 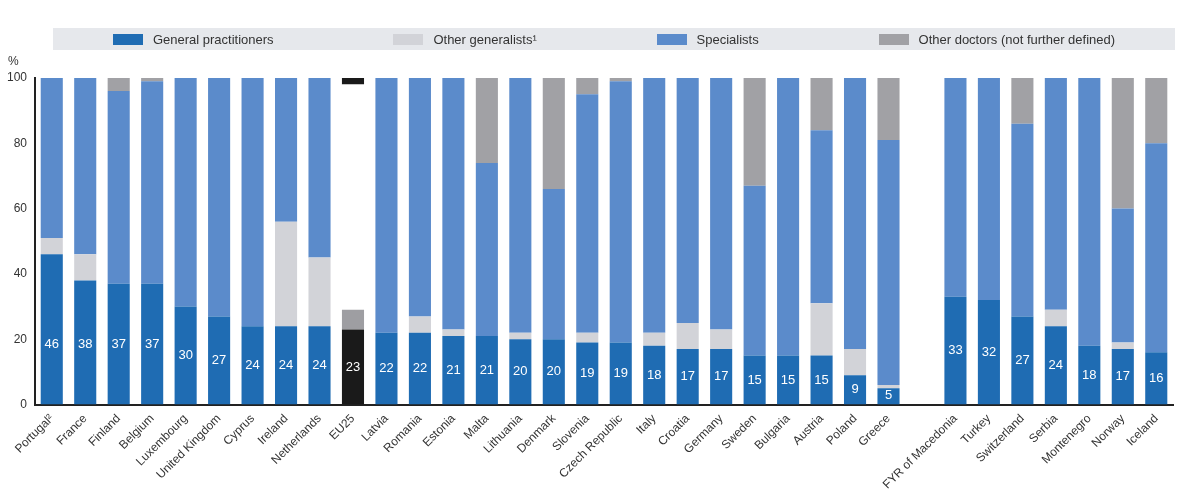 What do you see at coordinates (485, 39) in the screenshot?
I see `legend-label: Other generalists¹` at bounding box center [485, 39].